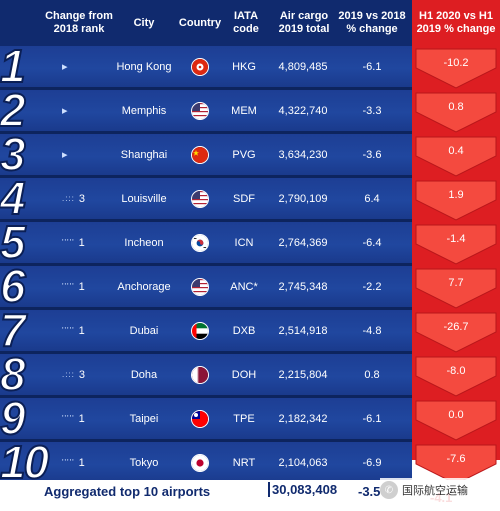 The image size is (500, 511). What do you see at coordinates (456, 107) in the screenshot?
I see `change-h1-2020-vs-h1-2019: 0.8` at bounding box center [456, 107].